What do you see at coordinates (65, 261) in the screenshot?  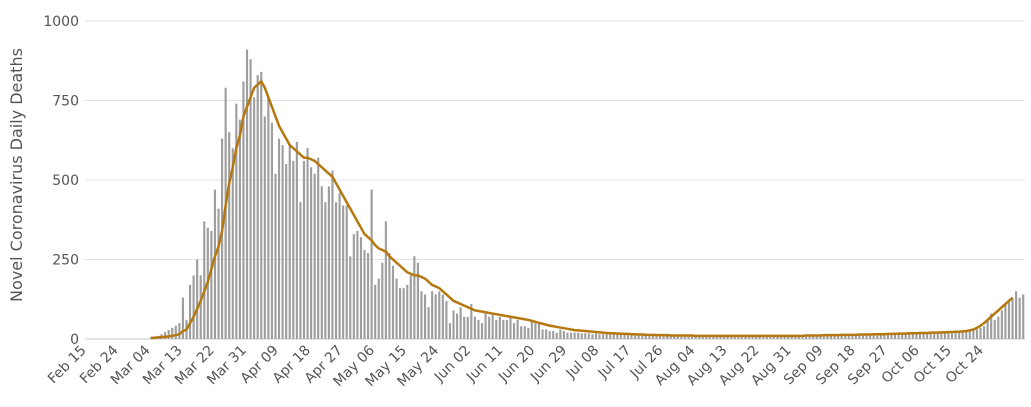 I see `y-tick-label: 250` at bounding box center [65, 261].